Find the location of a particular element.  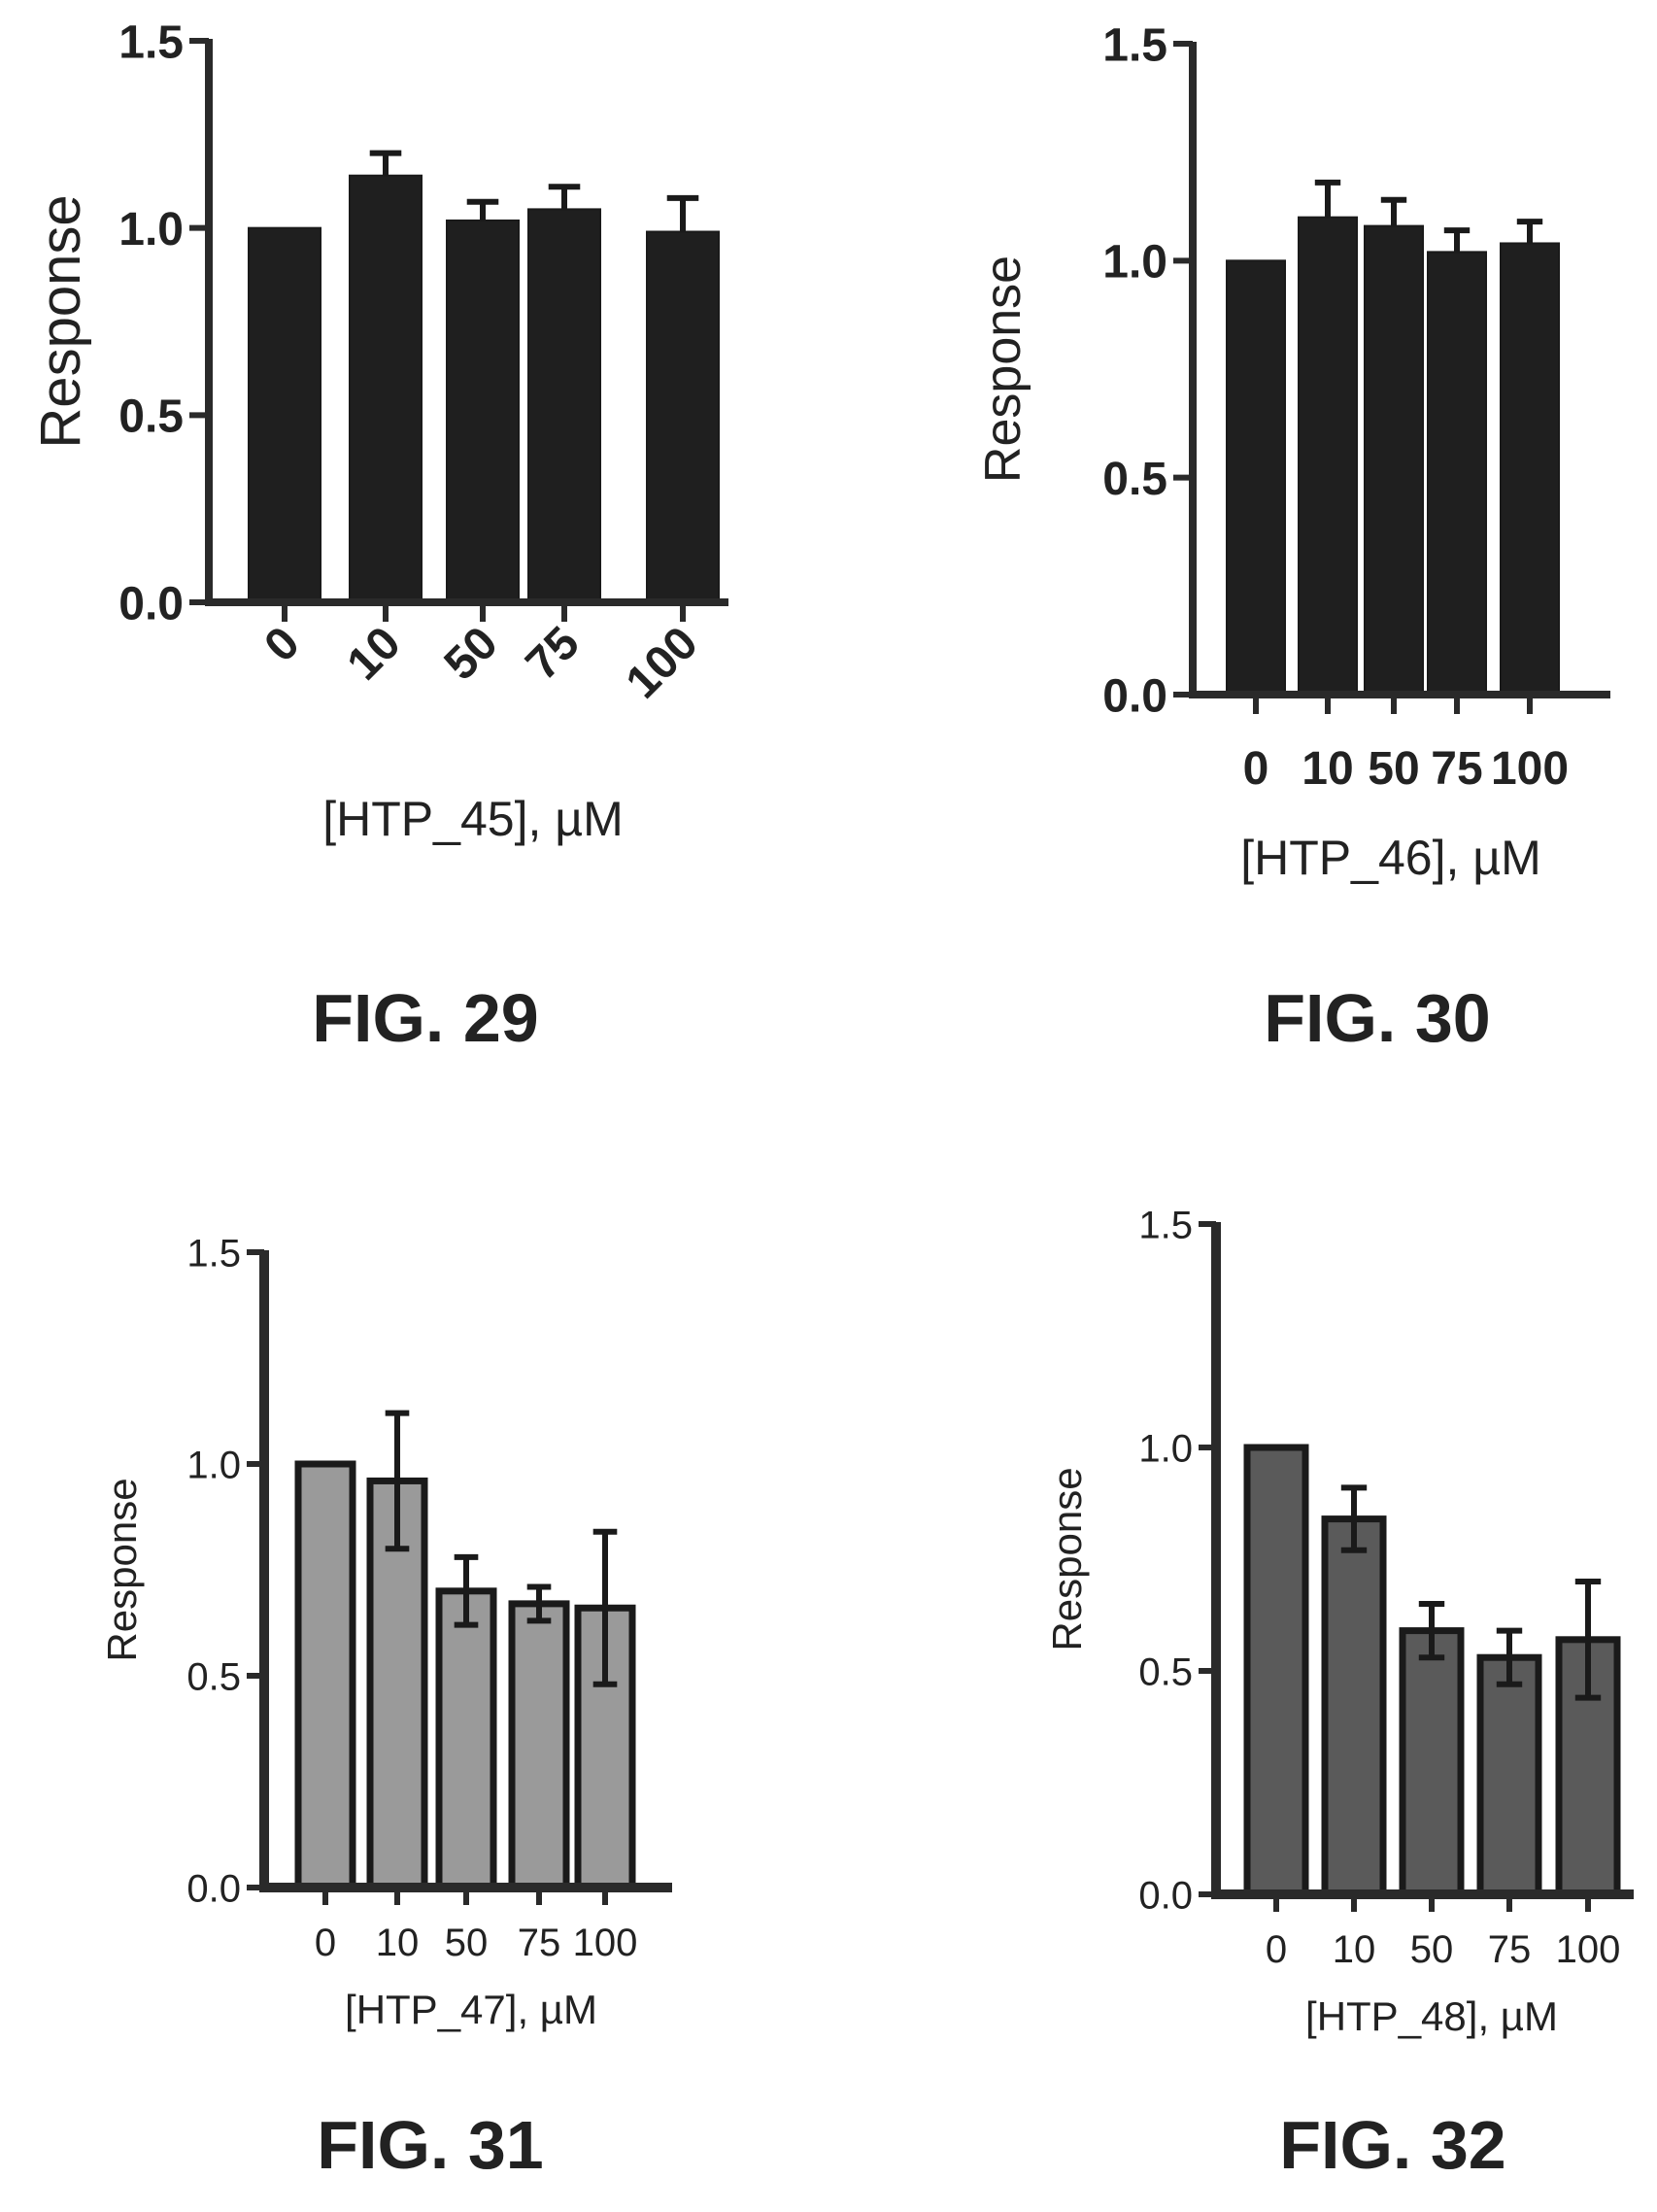

x-axis-title: [HTP_45], µM is located at coordinates (472, 819).